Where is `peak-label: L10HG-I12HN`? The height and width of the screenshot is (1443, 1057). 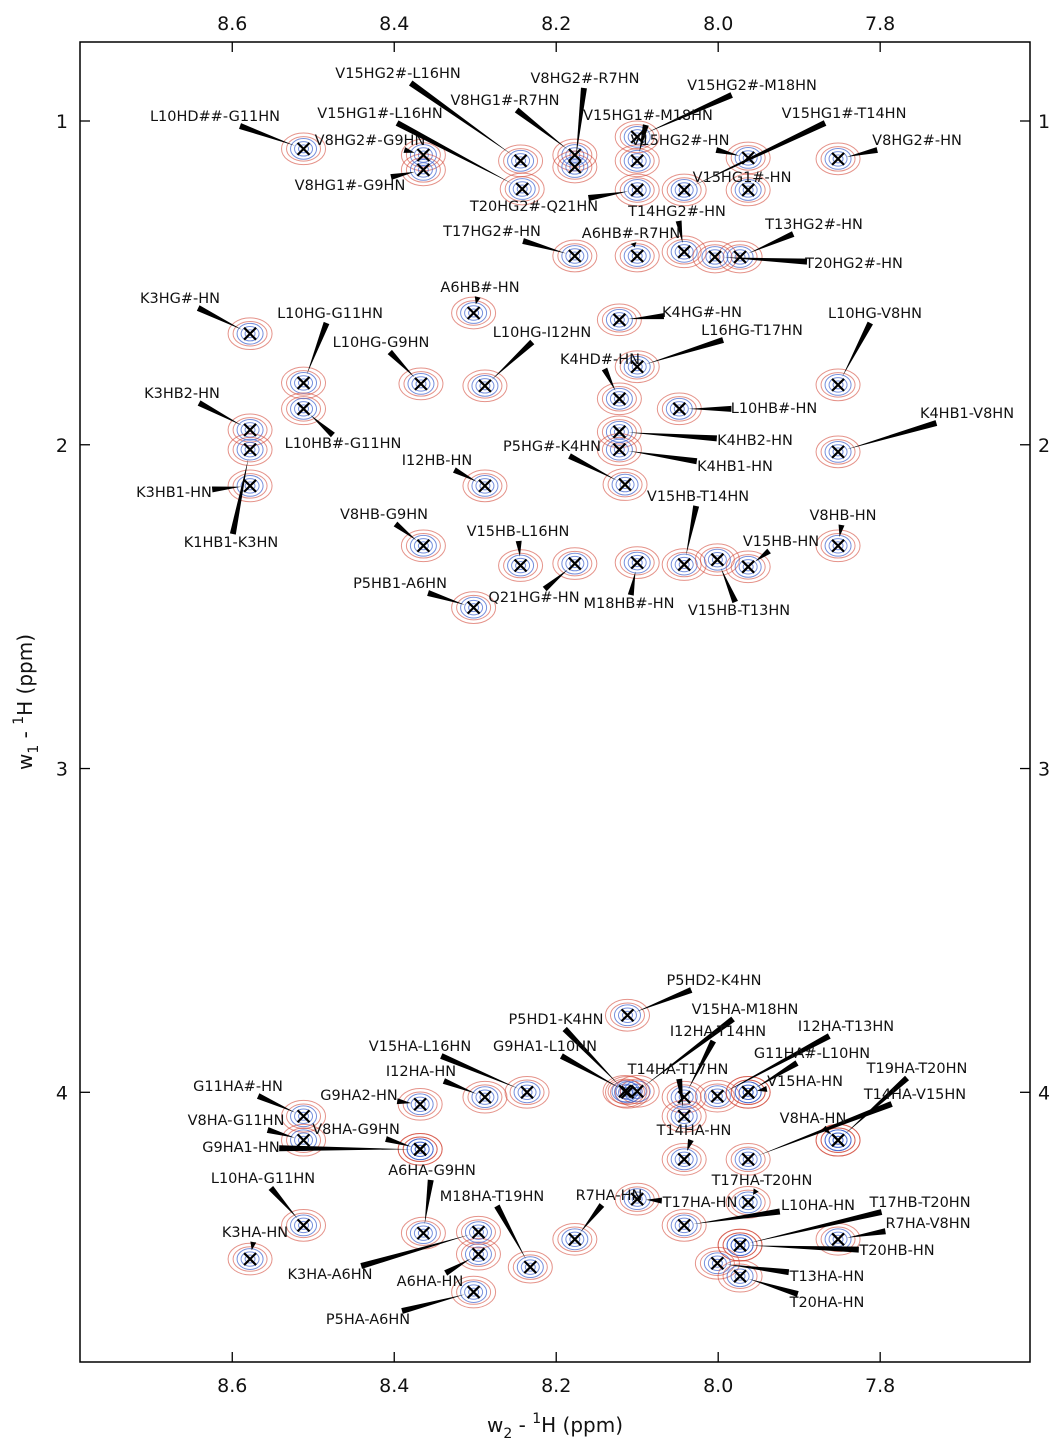 peak-label: L10HG-I12HN is located at coordinates (542, 333).